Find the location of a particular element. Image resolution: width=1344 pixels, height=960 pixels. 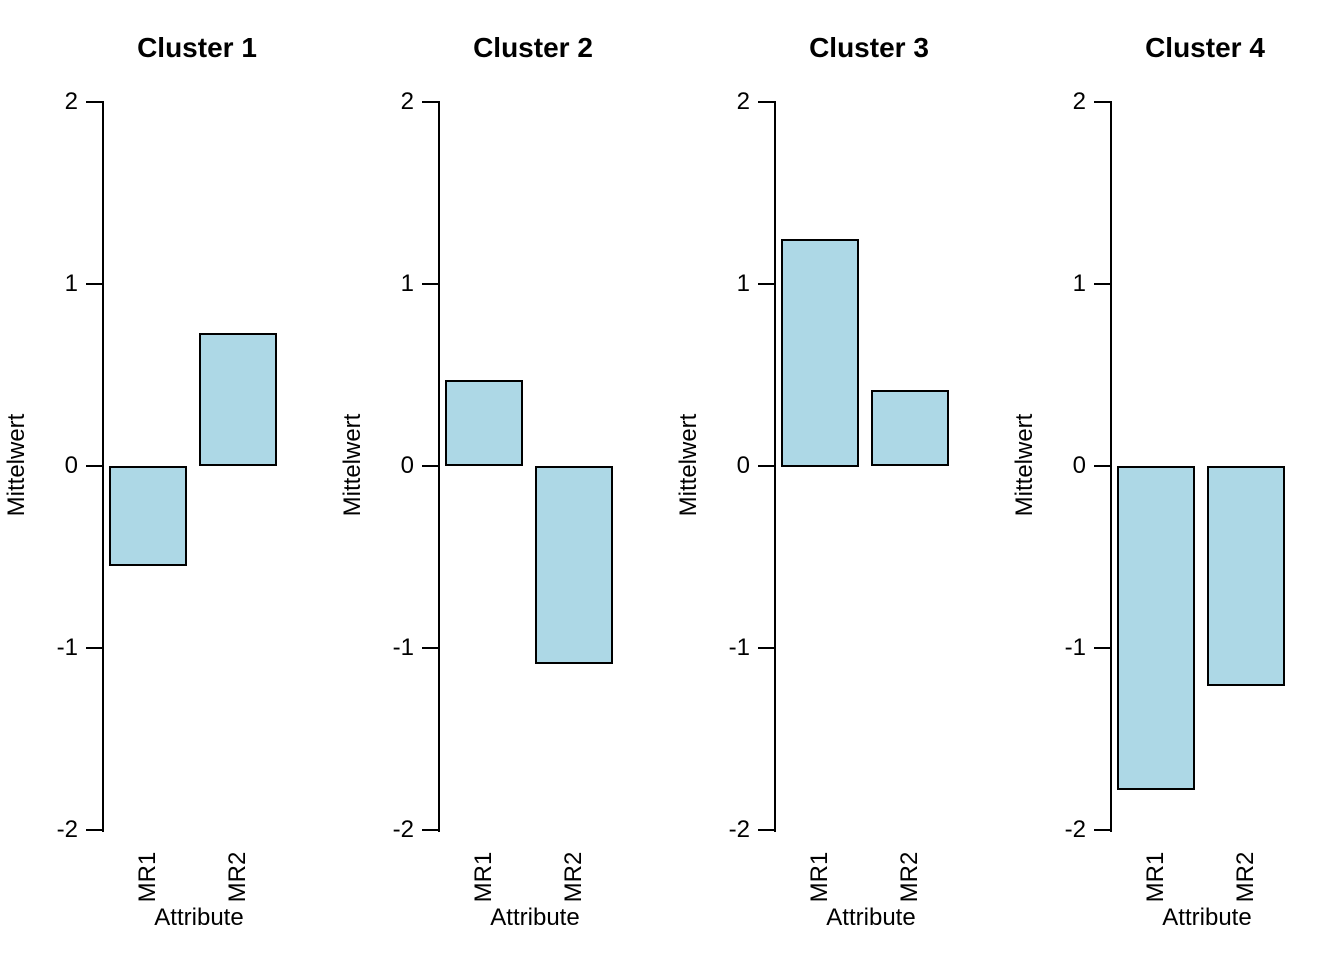

chart-title: Cluster 4 is located at coordinates (1205, 47).